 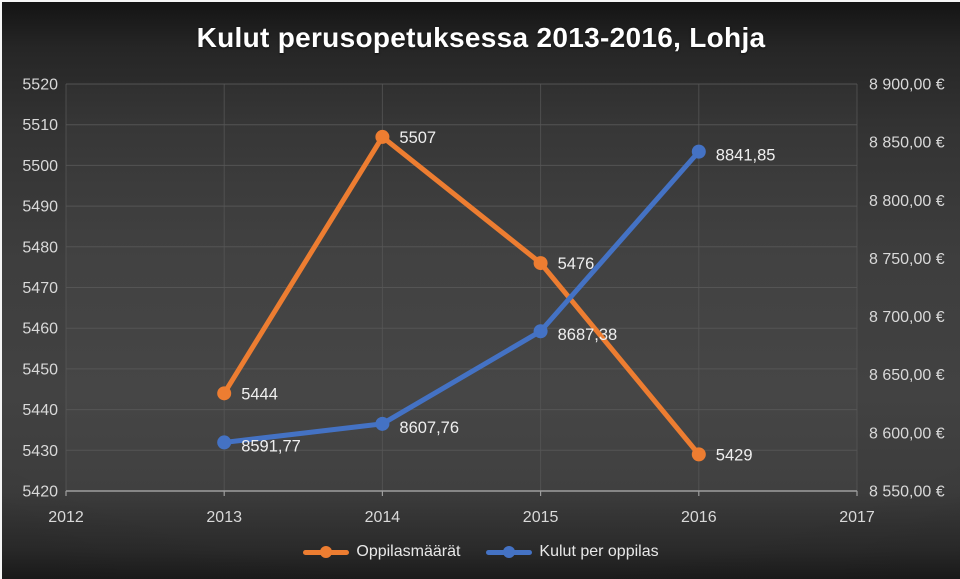 What do you see at coordinates (271, 446) in the screenshot?
I see `data-point-label: 8591,77` at bounding box center [271, 446].